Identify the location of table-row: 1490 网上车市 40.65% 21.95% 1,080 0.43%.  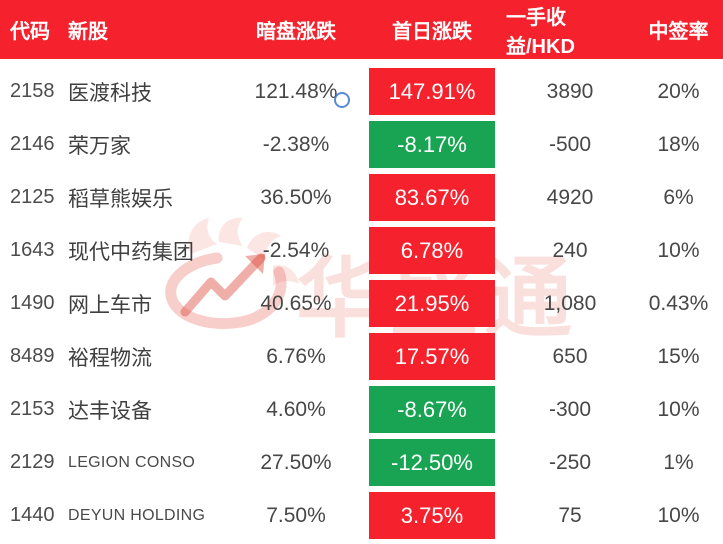
(361, 303).